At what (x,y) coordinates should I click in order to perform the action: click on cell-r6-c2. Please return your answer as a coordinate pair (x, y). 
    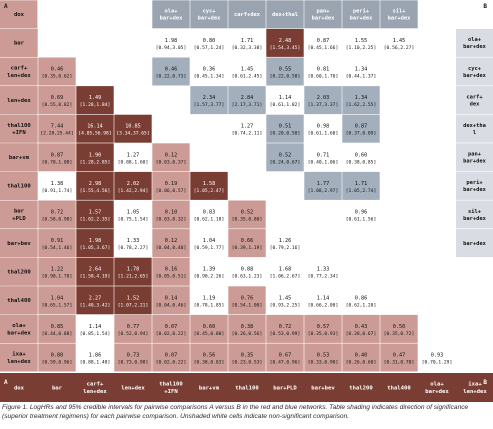
    Looking at the image, I should click on (95, 185).